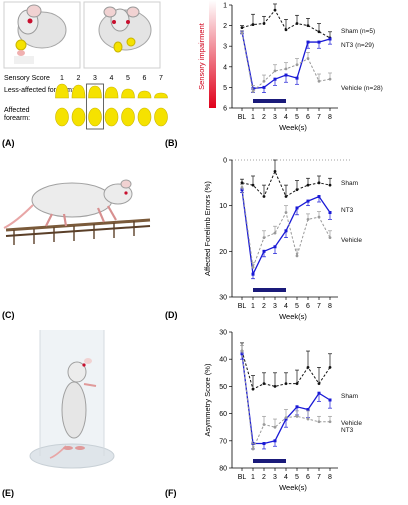  I want to click on panel-a-label: (A), so click(8, 143).